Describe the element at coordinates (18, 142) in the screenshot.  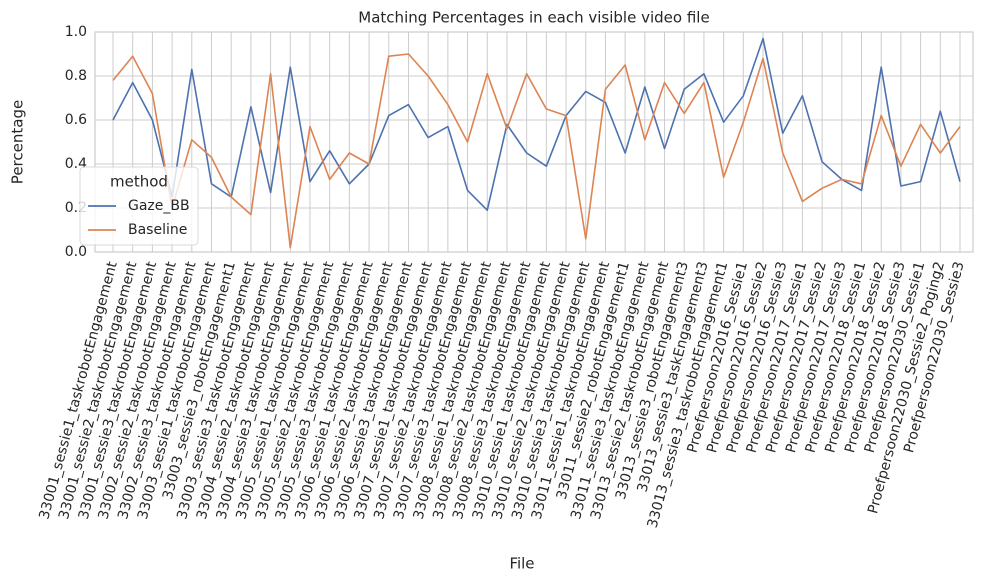
I see `y-axis-label: Percentage` at that location.